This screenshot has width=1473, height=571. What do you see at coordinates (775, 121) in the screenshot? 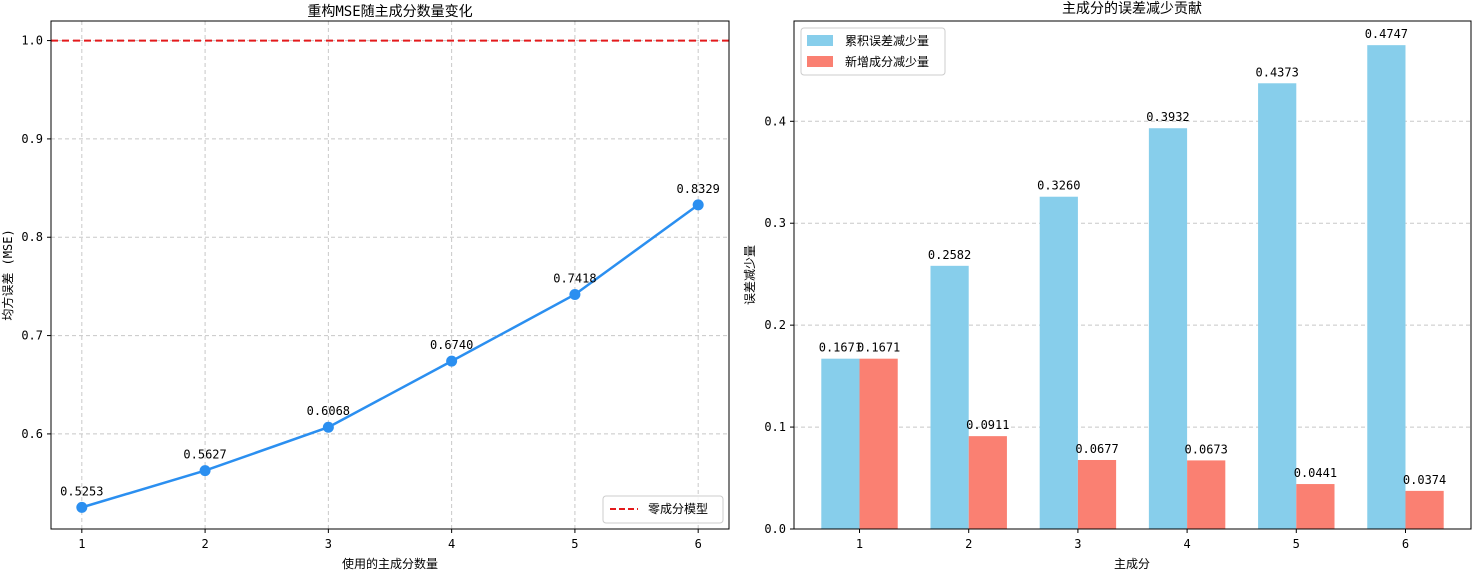
I see `right-y-tick-label: 0.4` at bounding box center [775, 121].